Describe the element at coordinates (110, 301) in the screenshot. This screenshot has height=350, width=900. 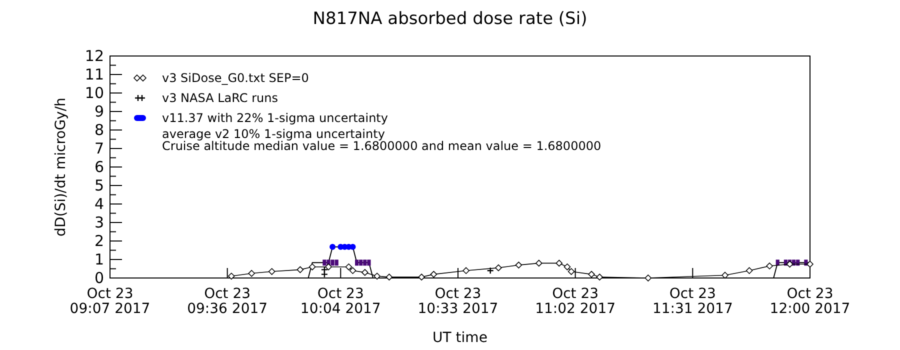
I see `x-tick-label: Oct 23 09:07 2017` at that location.